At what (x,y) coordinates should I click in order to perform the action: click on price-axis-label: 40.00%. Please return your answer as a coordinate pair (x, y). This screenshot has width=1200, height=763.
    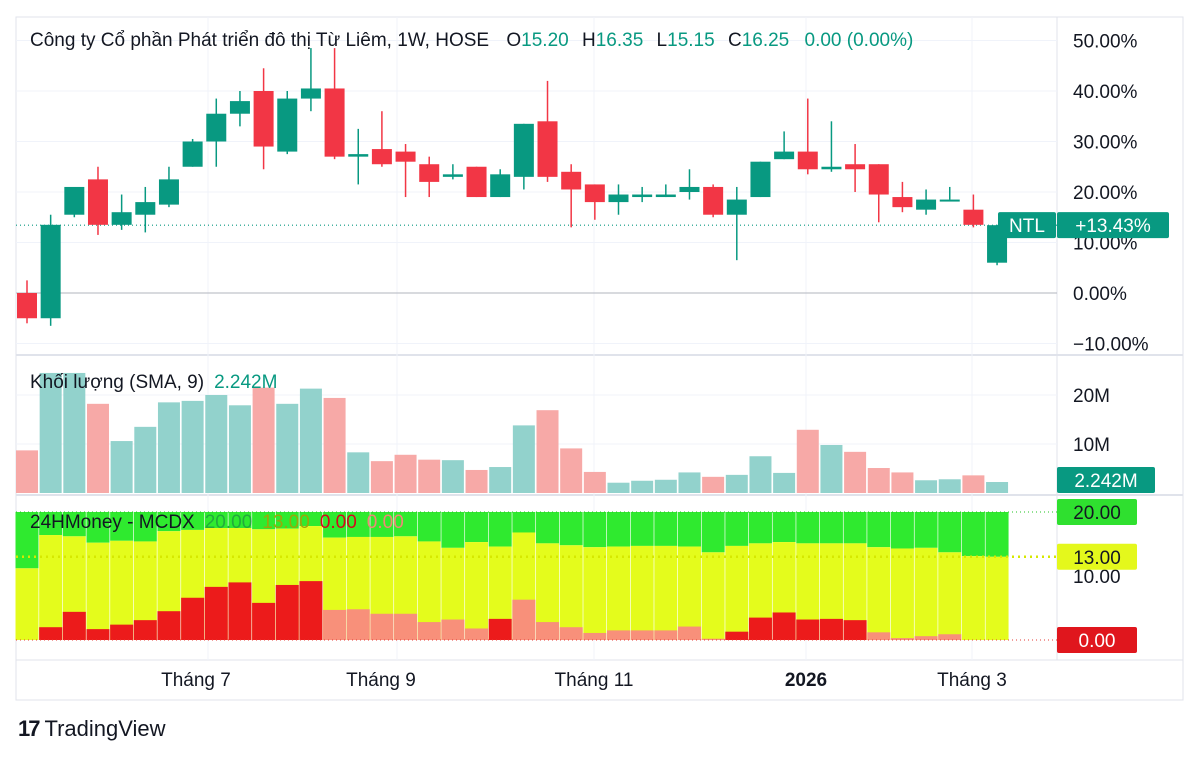
    Looking at the image, I should click on (1105, 92).